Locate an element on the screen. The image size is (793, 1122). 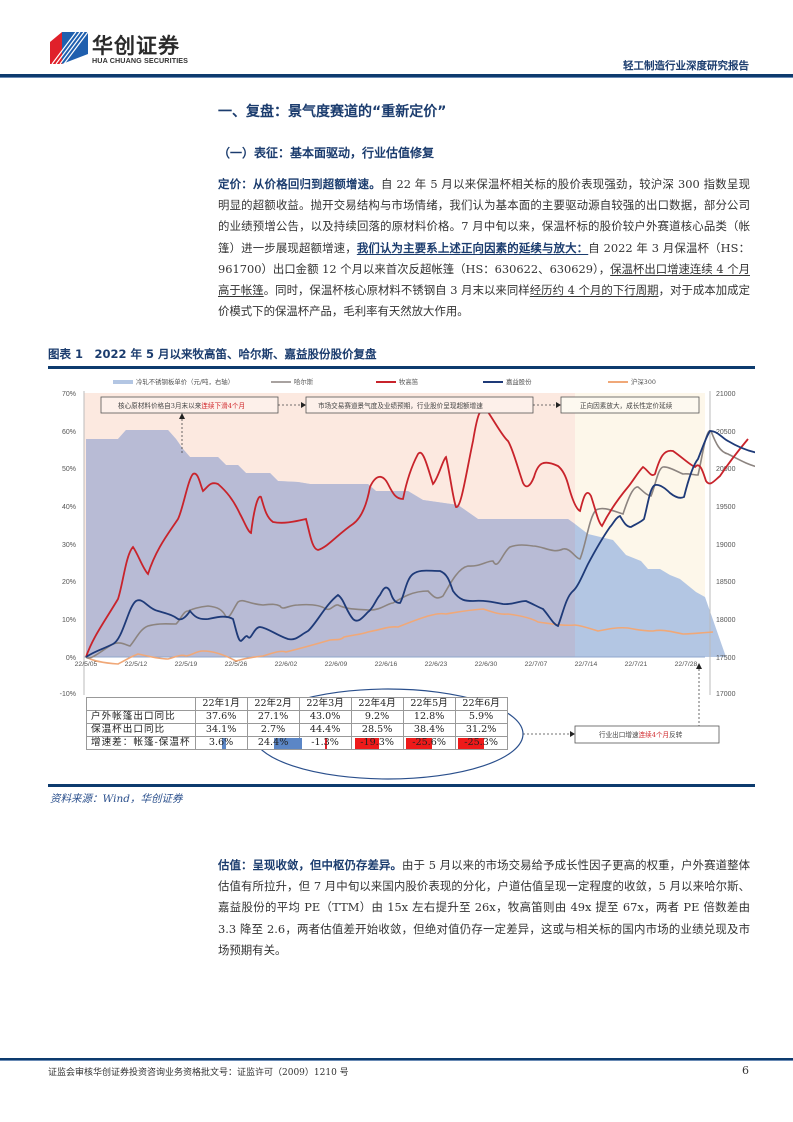
svg-text: 22/5/12 is located at coordinates (136, 664).